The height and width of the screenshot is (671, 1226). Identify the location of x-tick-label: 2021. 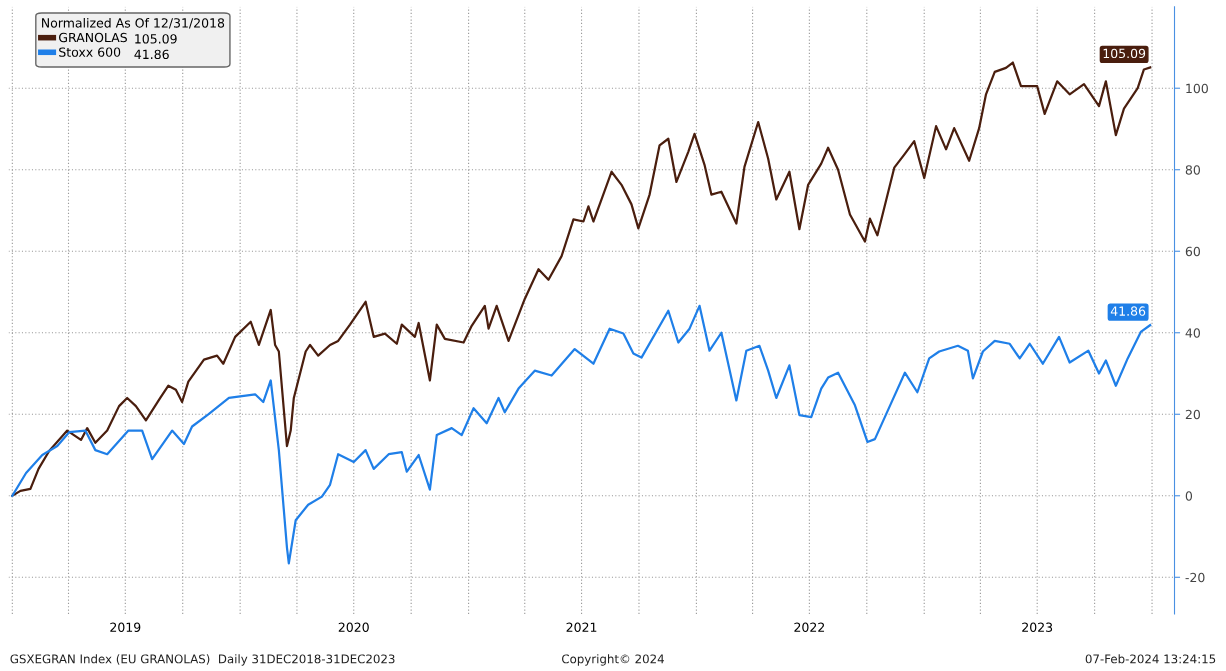
(581, 627).